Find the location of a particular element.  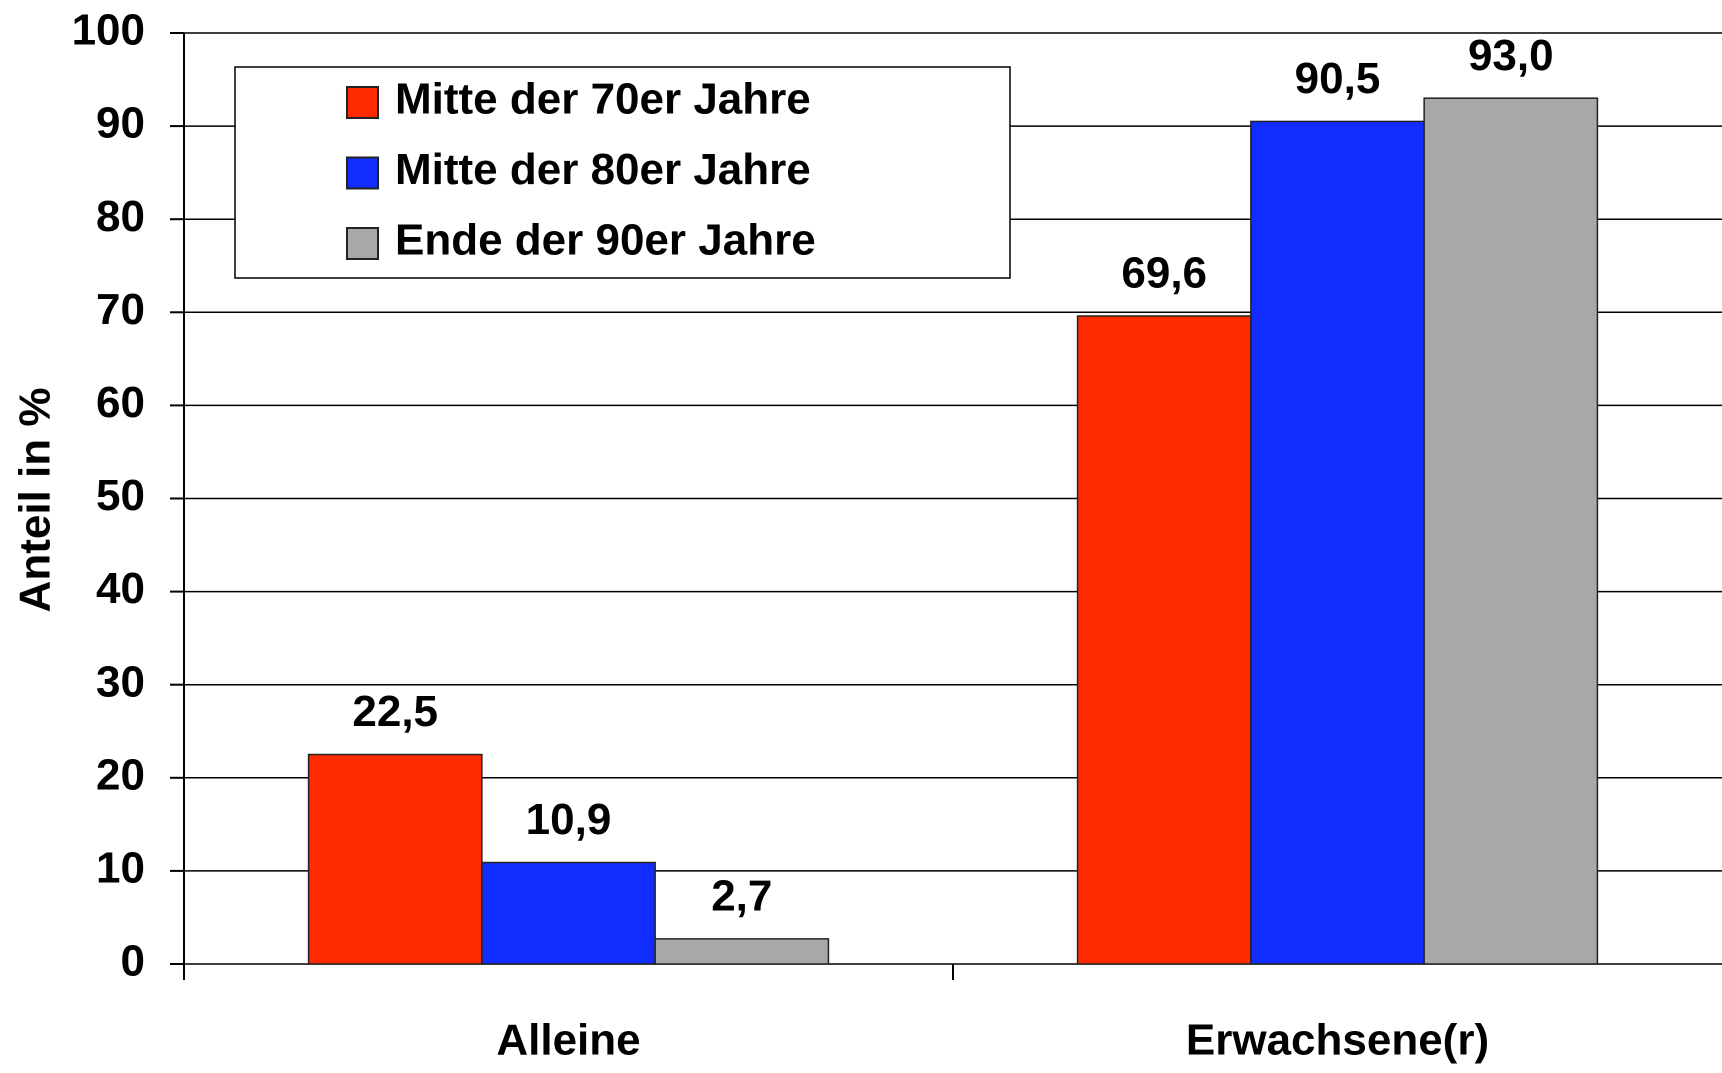

y-tick-label: 20 is located at coordinates (120, 774).